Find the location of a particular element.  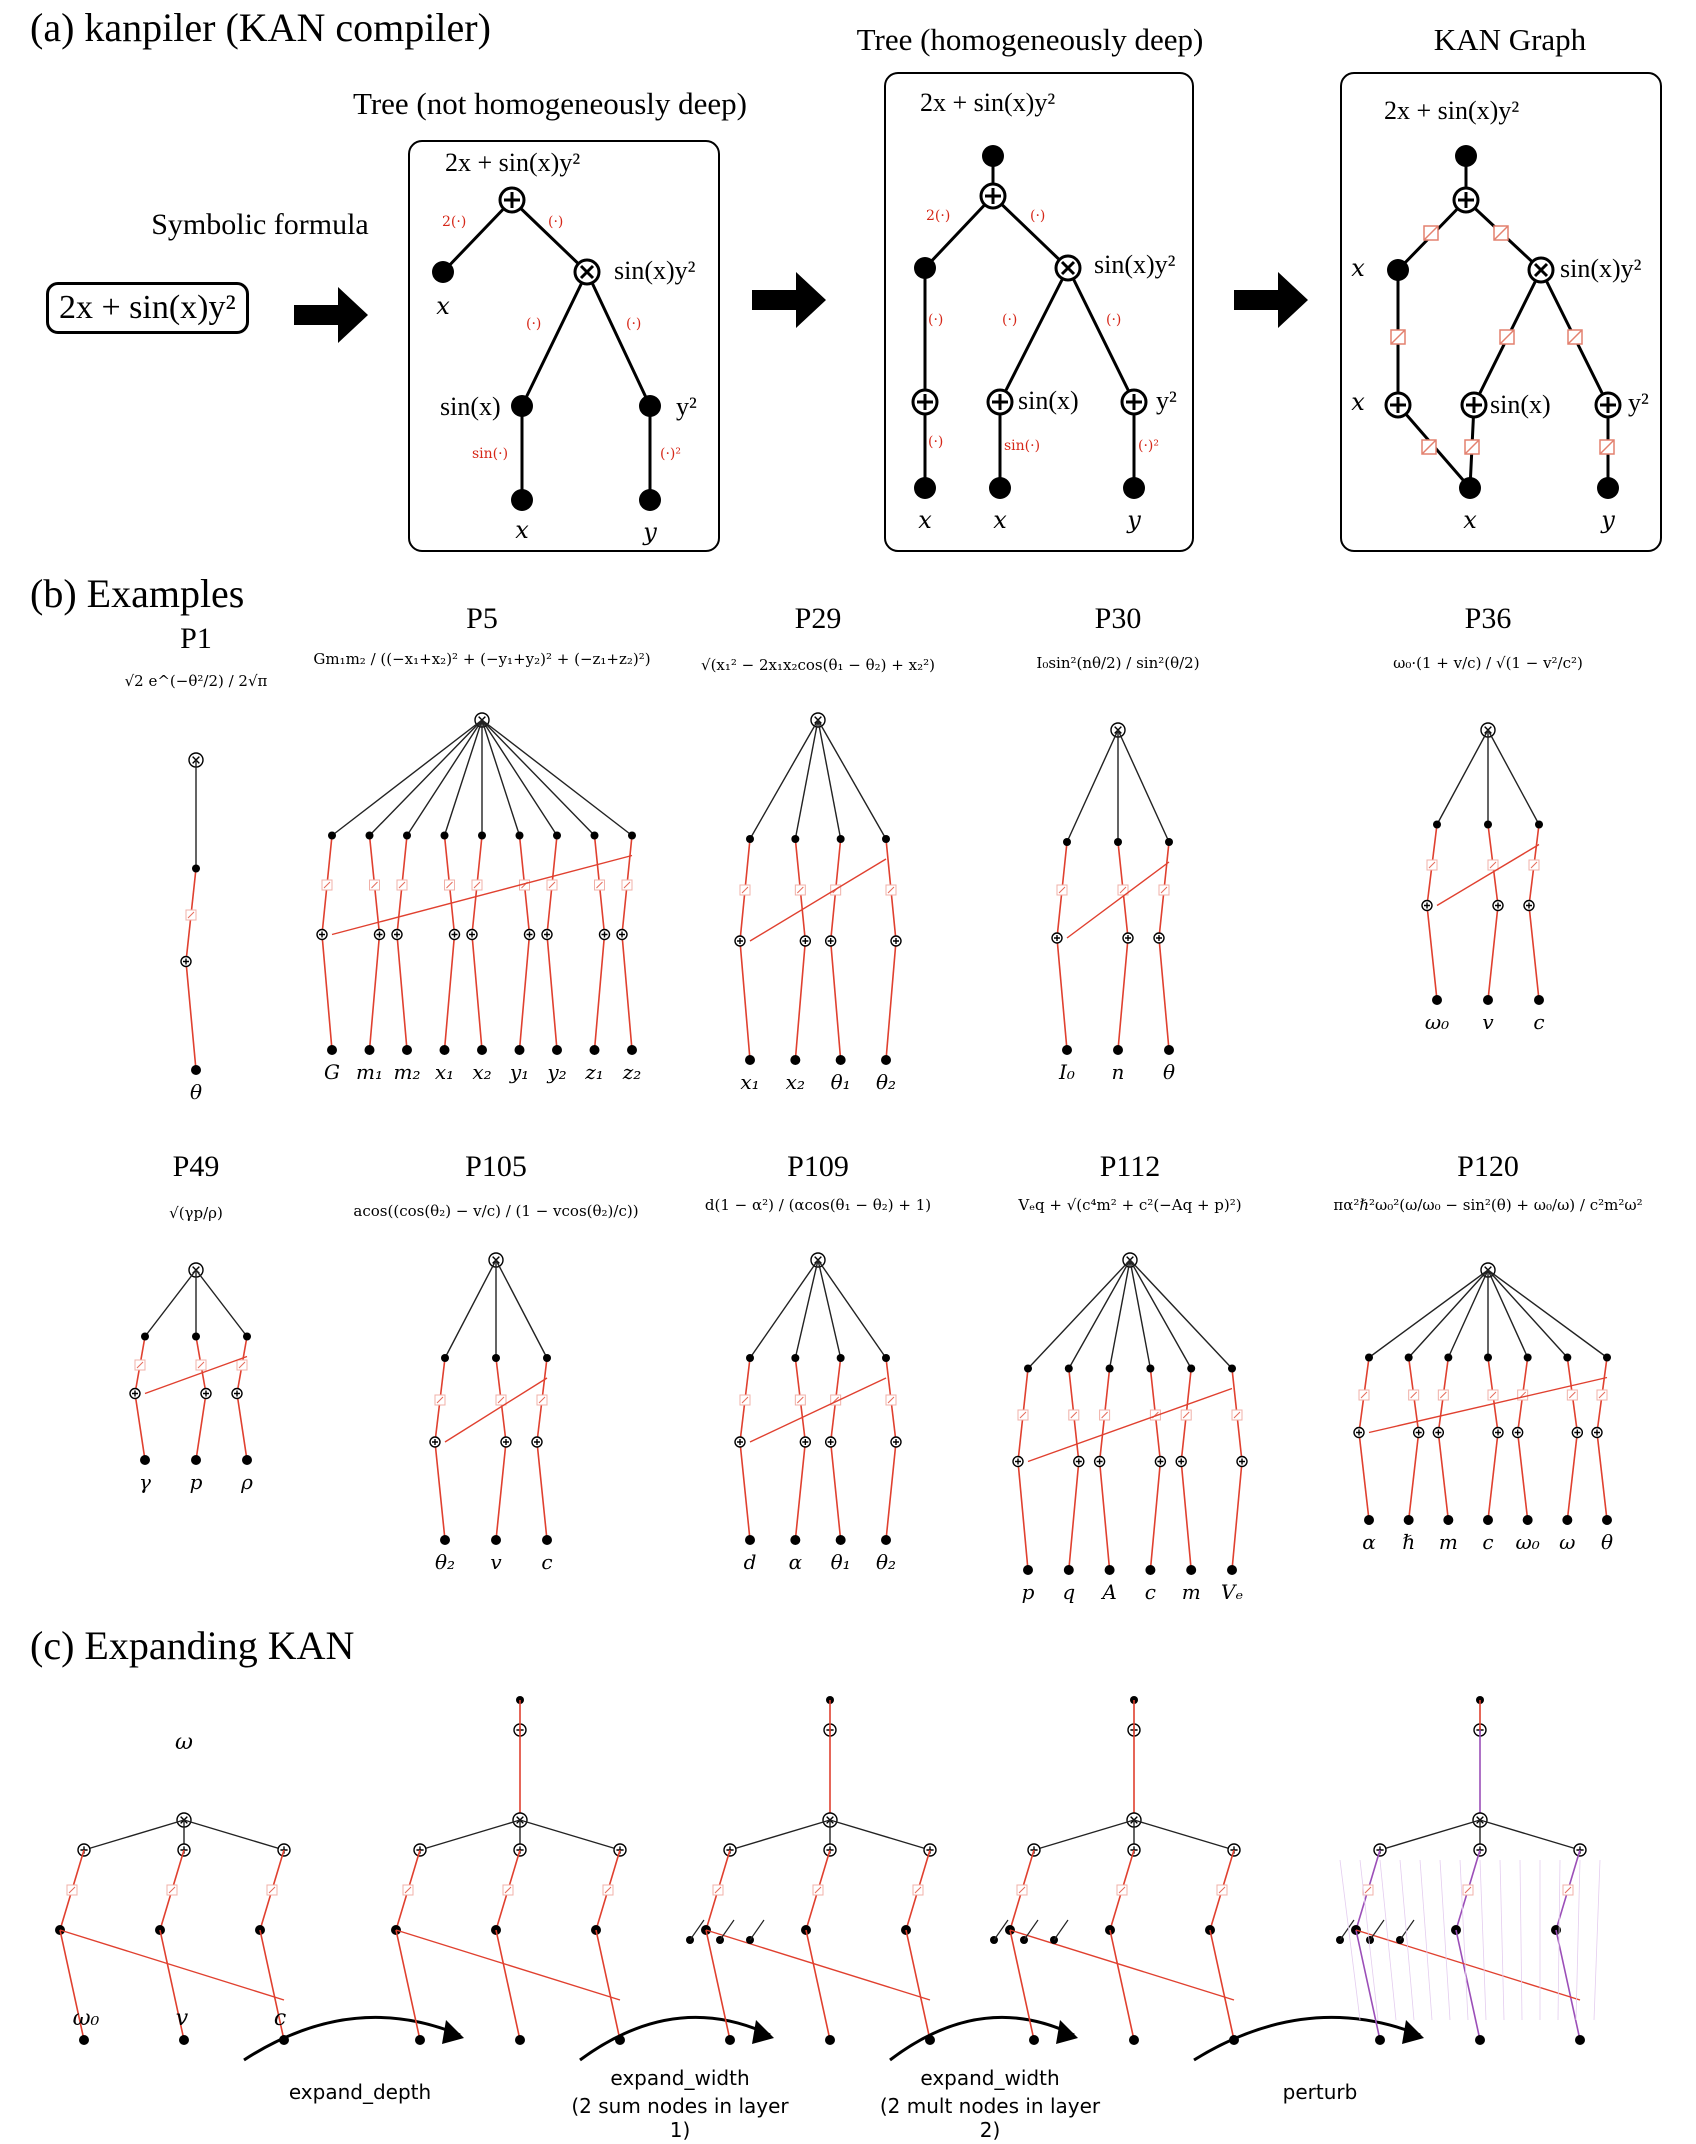

example-formula-P112: Vₑq + √(c⁴m² + c²(−Aq + p)²) is located at coordinates (1130, 1205).